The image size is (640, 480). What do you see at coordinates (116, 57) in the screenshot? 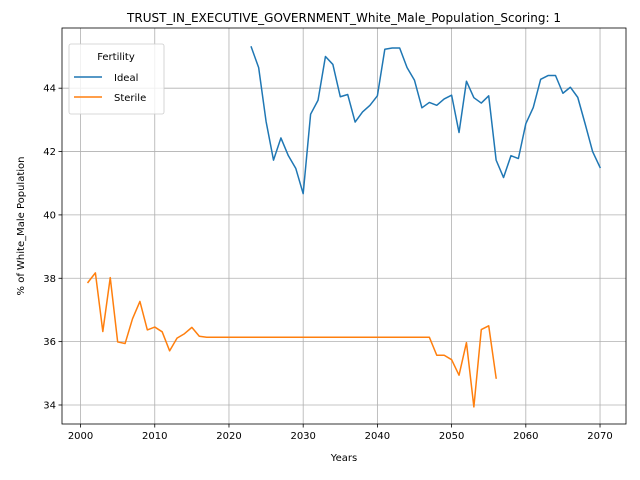
I see `legend-title: Fertility` at bounding box center [116, 57].